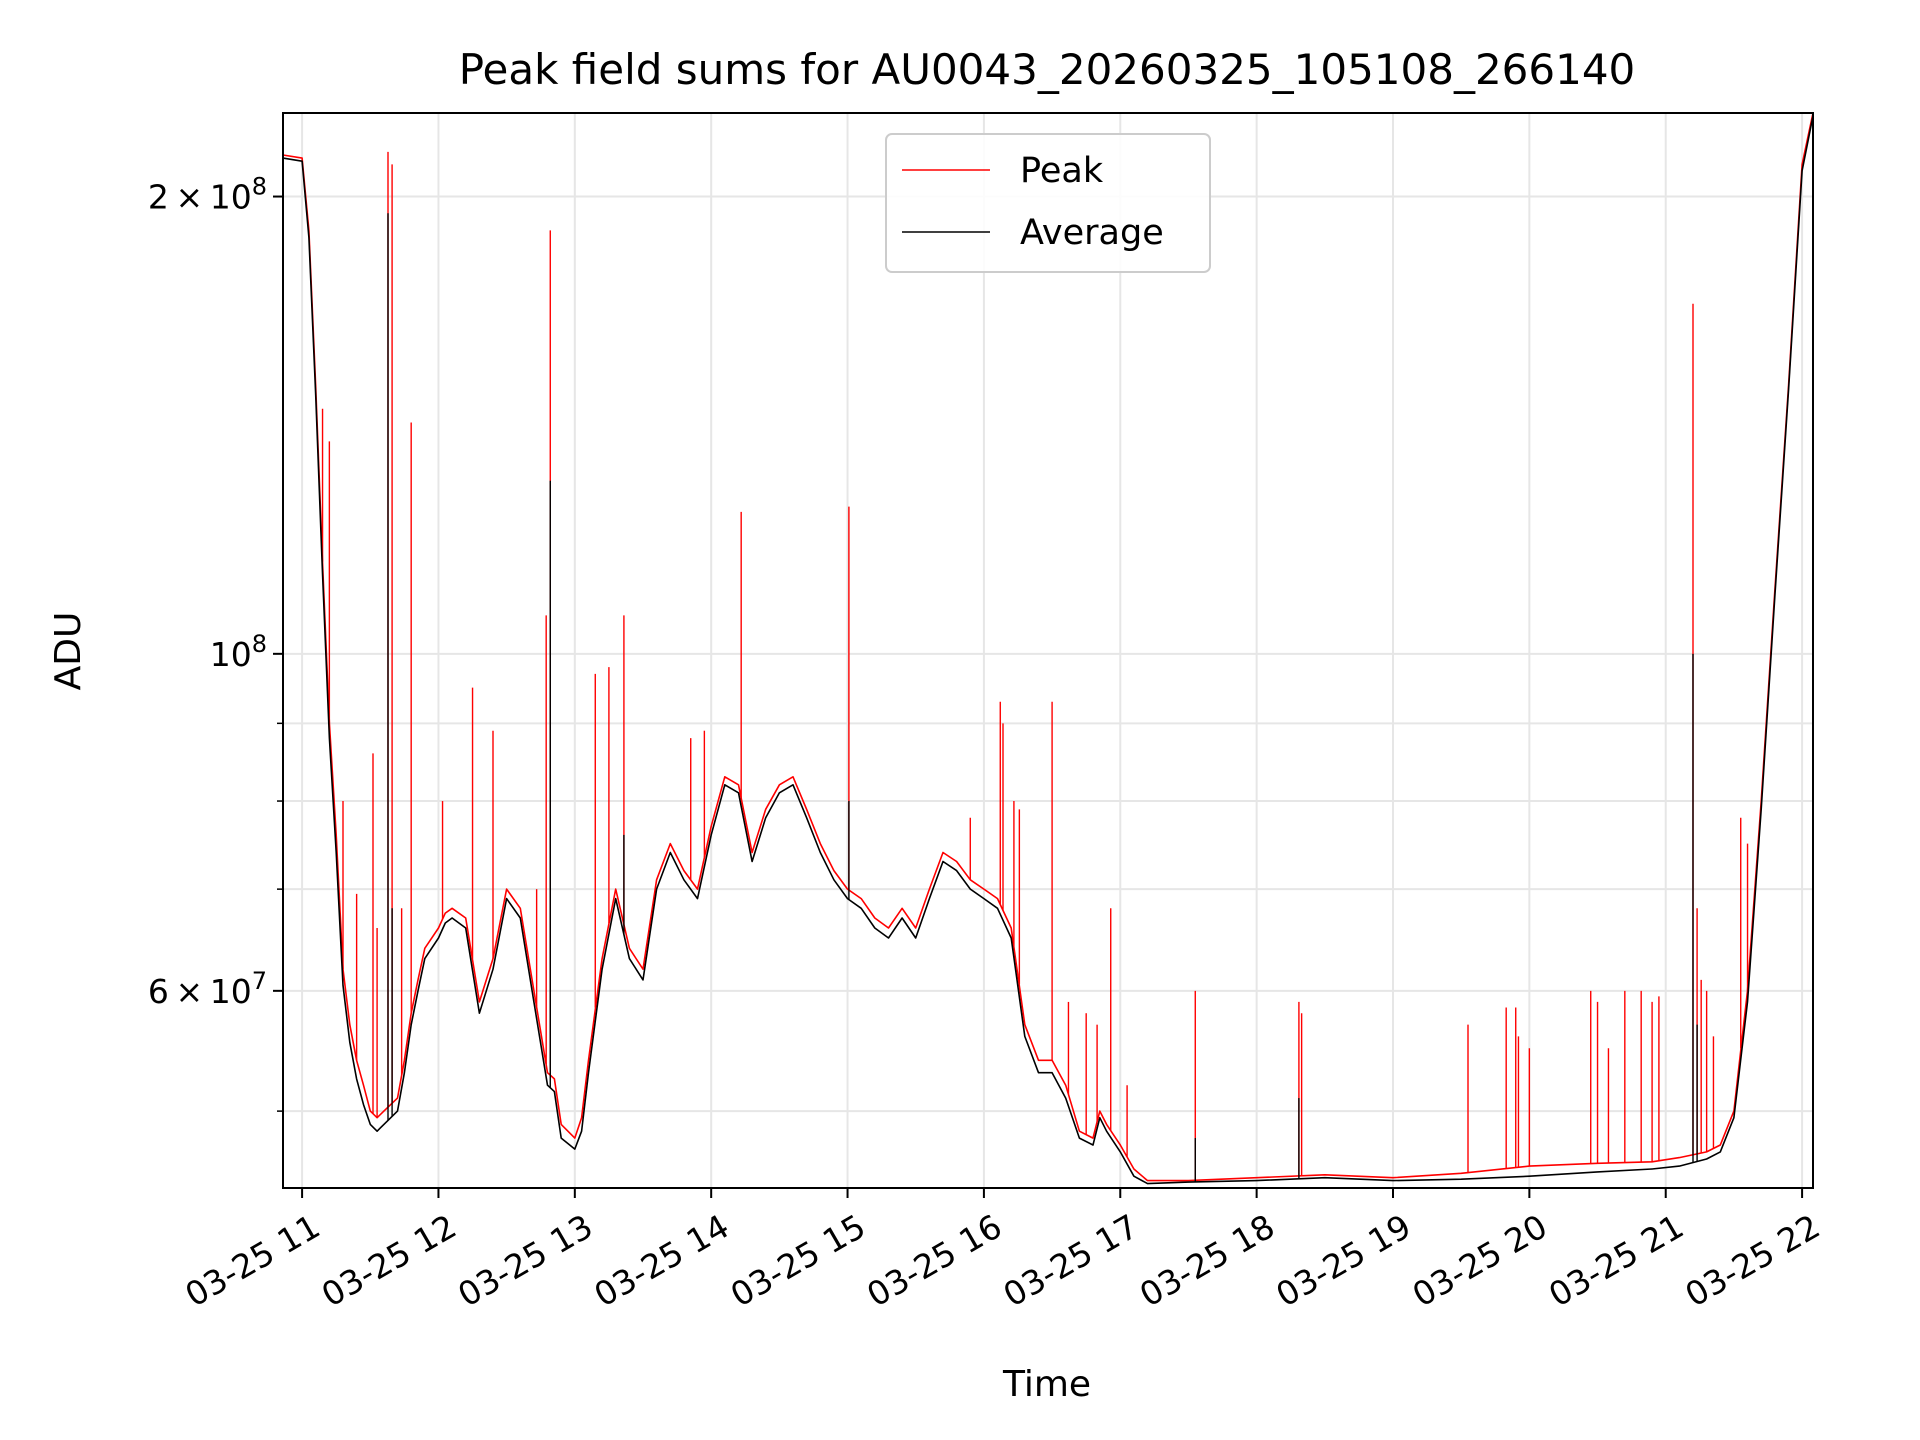 This screenshot has width=1920, height=1440. What do you see at coordinates (1480, 1261) in the screenshot?
I see `x-tick-label: 03-25 20` at bounding box center [1480, 1261].